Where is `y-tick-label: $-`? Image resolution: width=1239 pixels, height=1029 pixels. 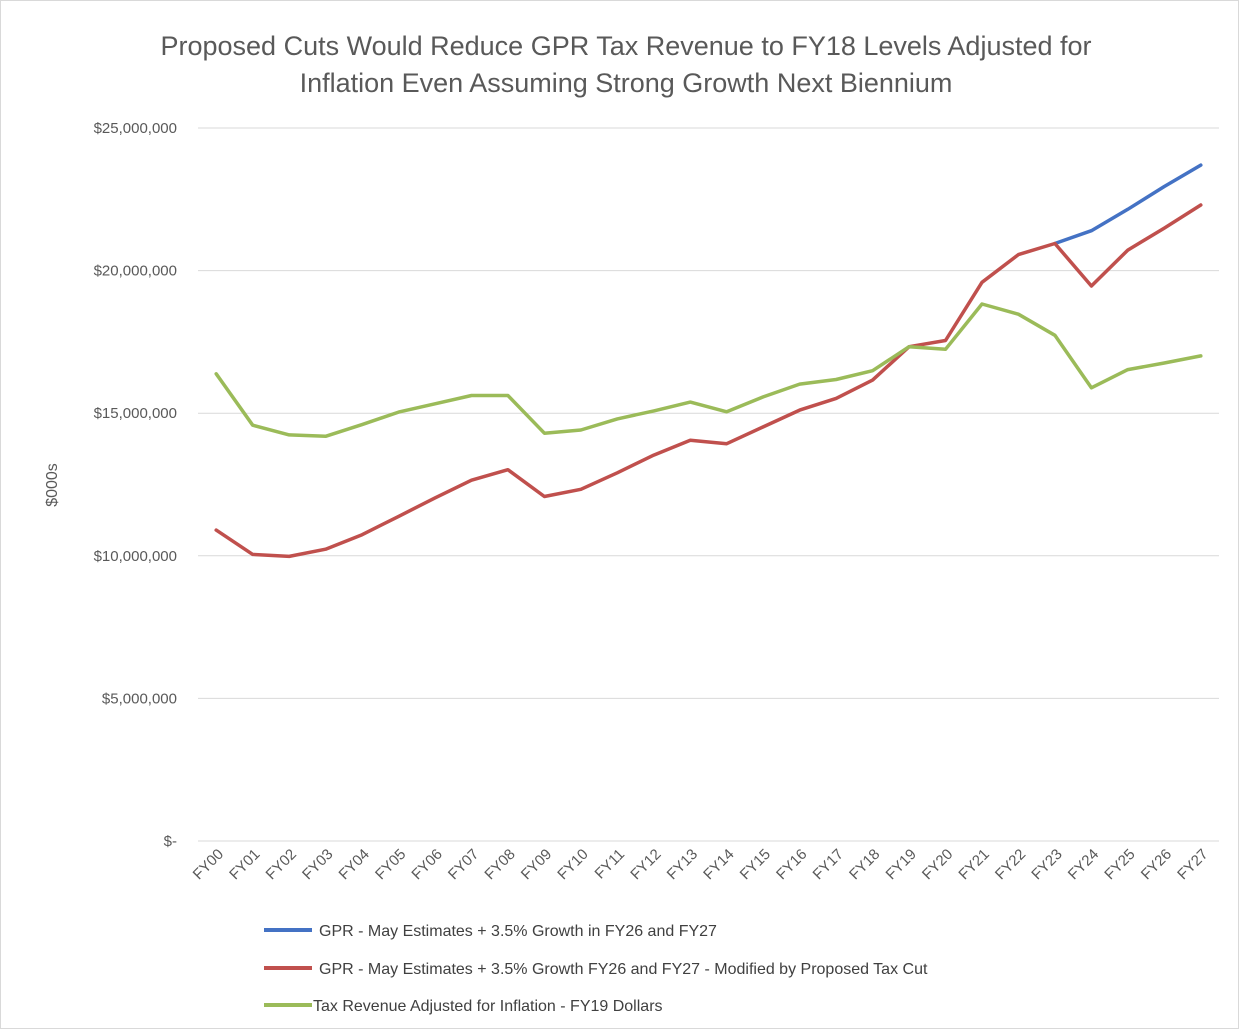 y-tick-label: $- is located at coordinates (170, 841).